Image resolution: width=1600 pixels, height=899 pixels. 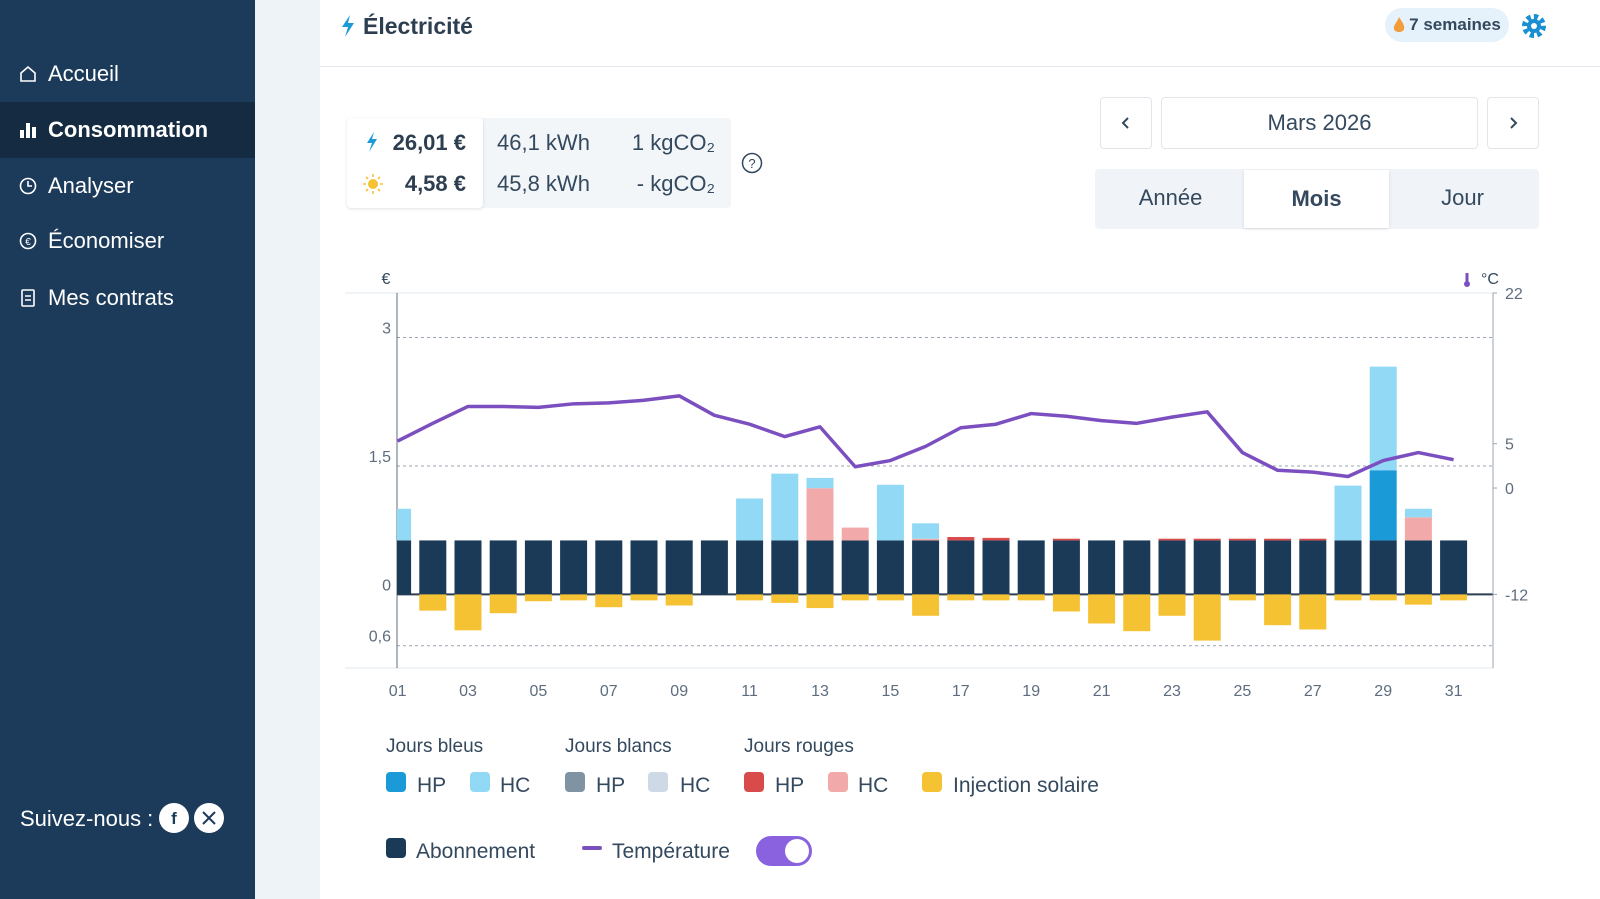 What do you see at coordinates (1319, 123) in the screenshot?
I see `period-label: Mars 2026` at bounding box center [1319, 123].